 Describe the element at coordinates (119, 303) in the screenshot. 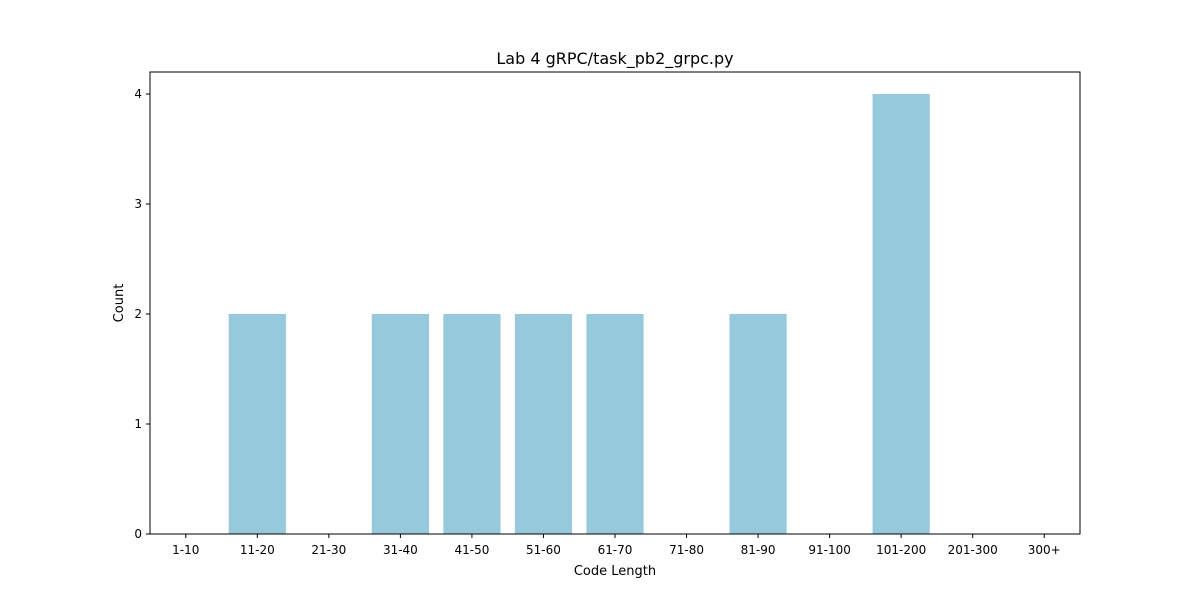

I see `y-axis-label: Count` at that location.